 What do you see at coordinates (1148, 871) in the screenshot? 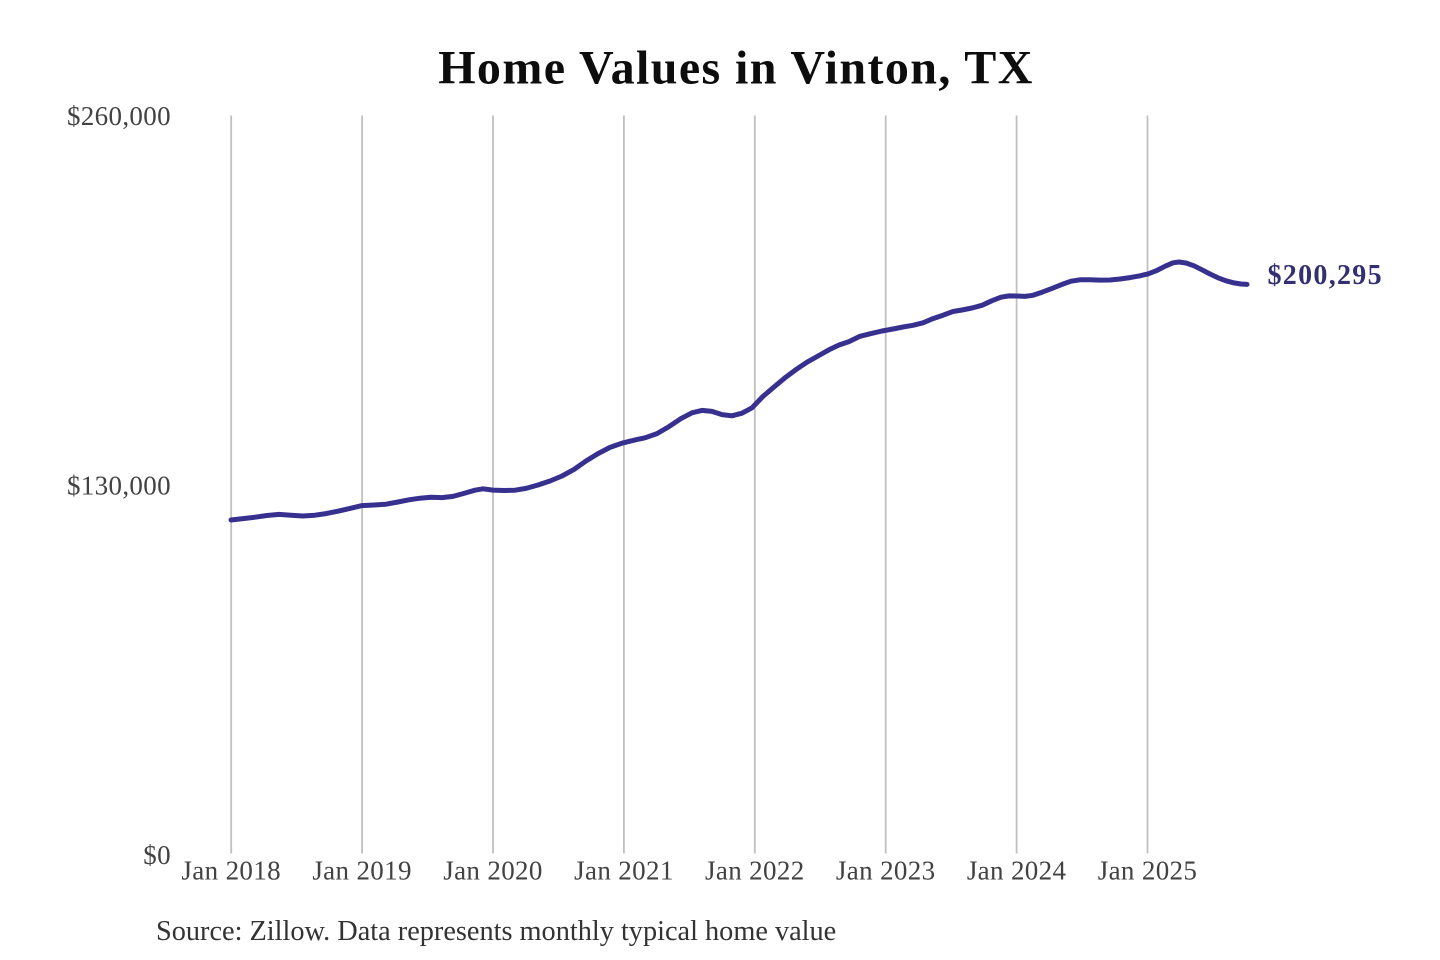
I see `svg-text: Jan 2025` at bounding box center [1148, 871].